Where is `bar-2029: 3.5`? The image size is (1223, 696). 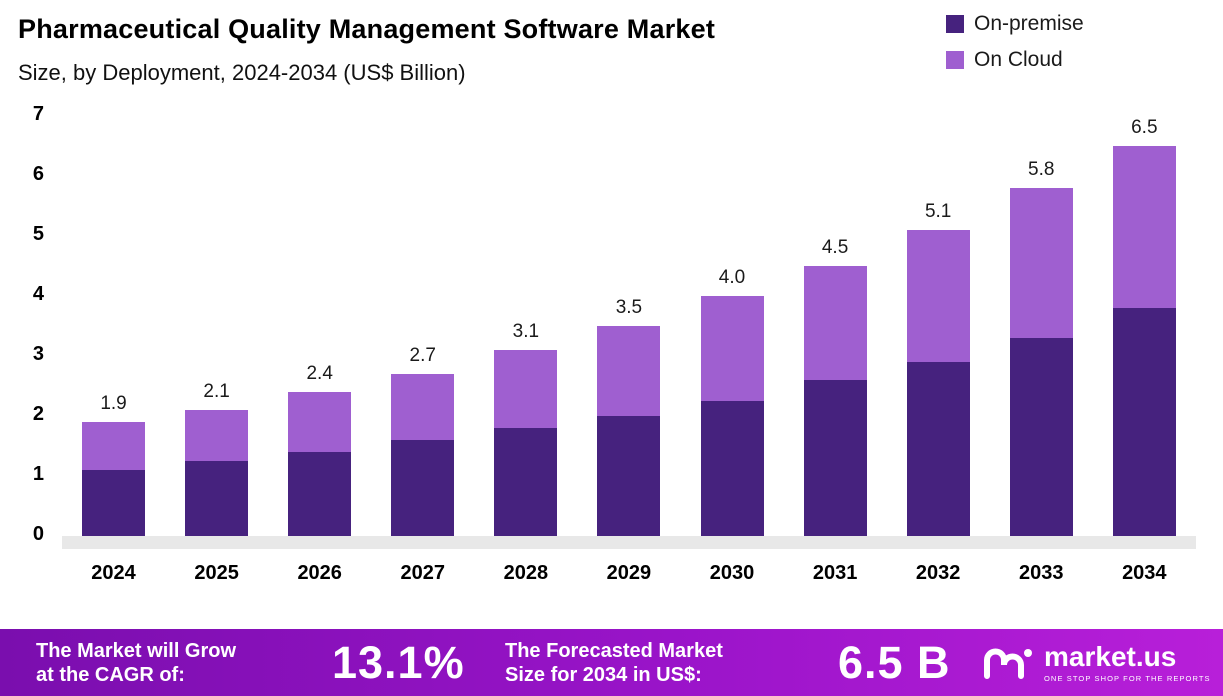 bar-2029: 3.5 is located at coordinates (629, 326).